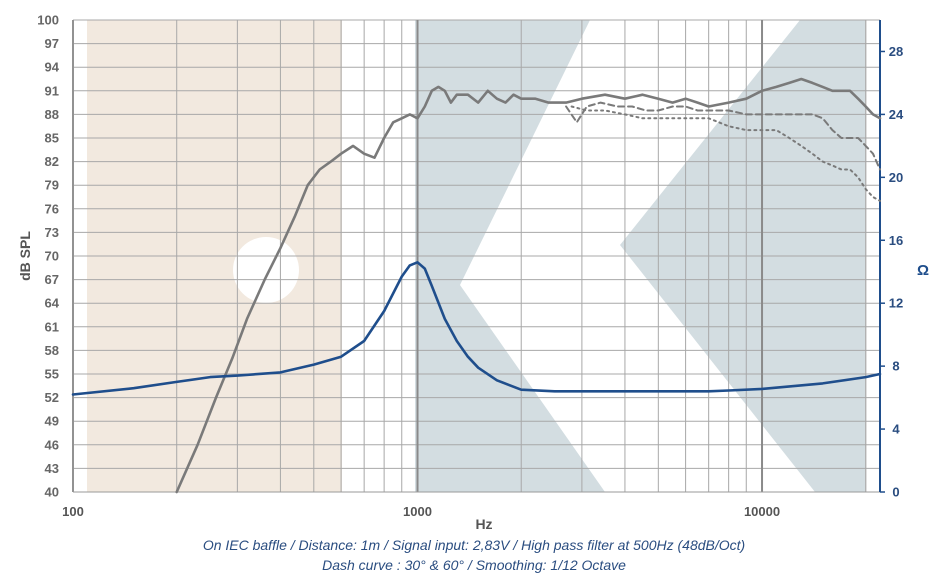  I want to click on y-tick-label: 73, so click(52, 232).